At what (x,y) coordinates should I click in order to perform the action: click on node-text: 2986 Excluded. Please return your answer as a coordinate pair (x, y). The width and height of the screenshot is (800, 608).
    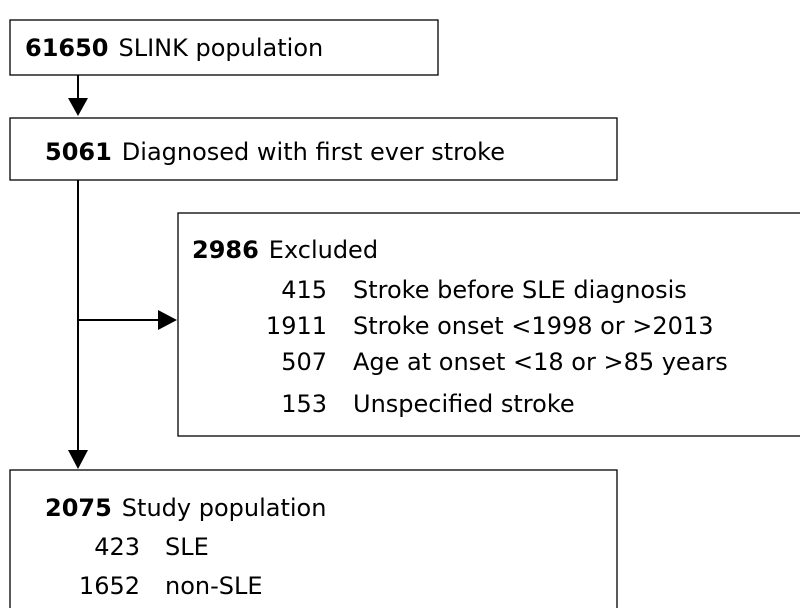
    Looking at the image, I should click on (285, 250).